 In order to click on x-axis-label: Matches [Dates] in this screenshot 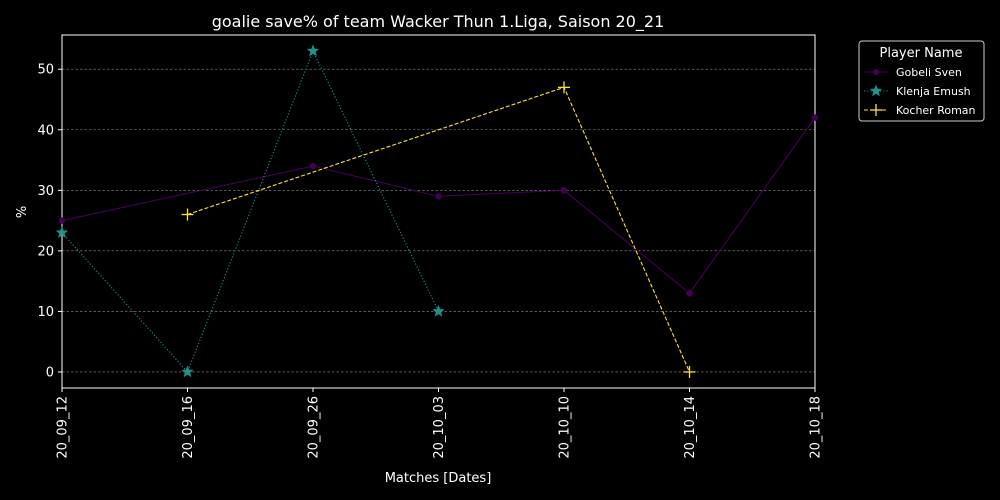, I will do `click(438, 478)`.